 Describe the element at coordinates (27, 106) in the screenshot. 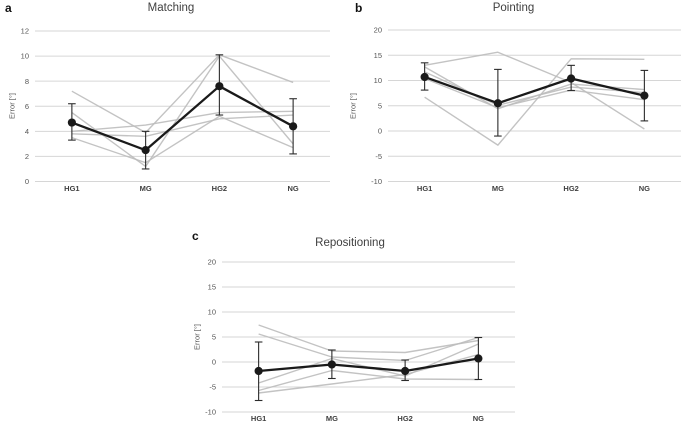

I see `y-tick-label: 6` at that location.